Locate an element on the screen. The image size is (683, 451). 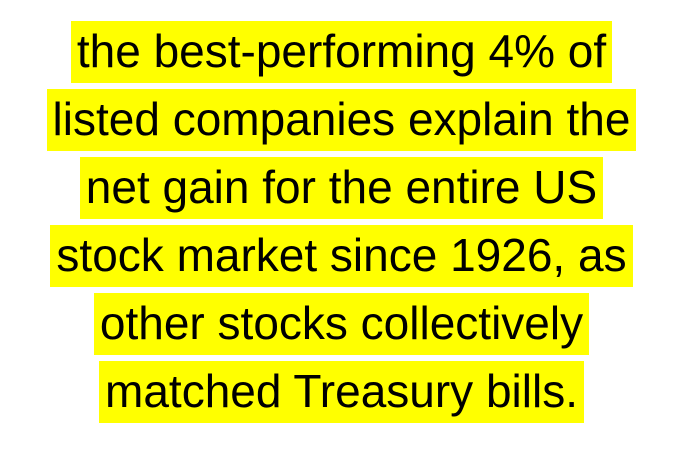
quote-line-5-text: other stocks collectively is located at coordinates (341, 324).